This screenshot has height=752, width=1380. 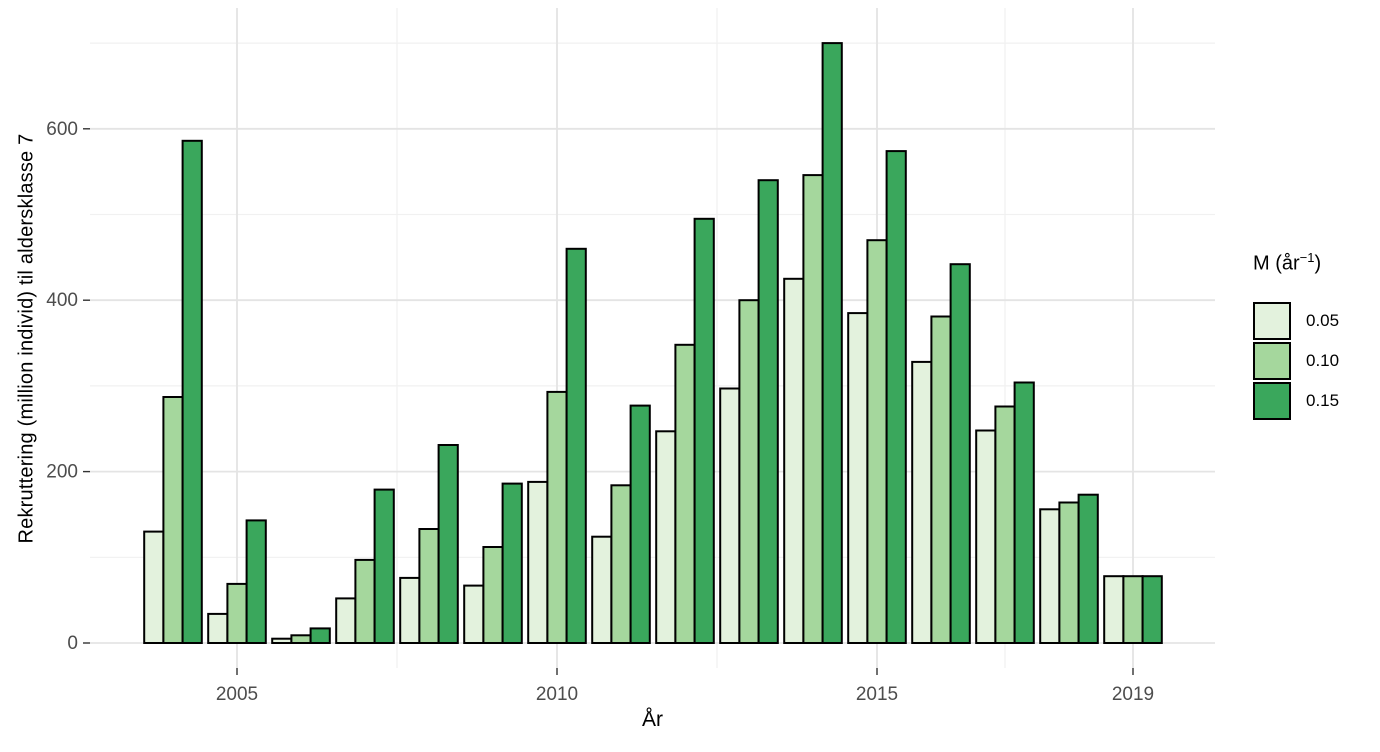 I want to click on x-tick-label: 2005, so click(x=237, y=694).